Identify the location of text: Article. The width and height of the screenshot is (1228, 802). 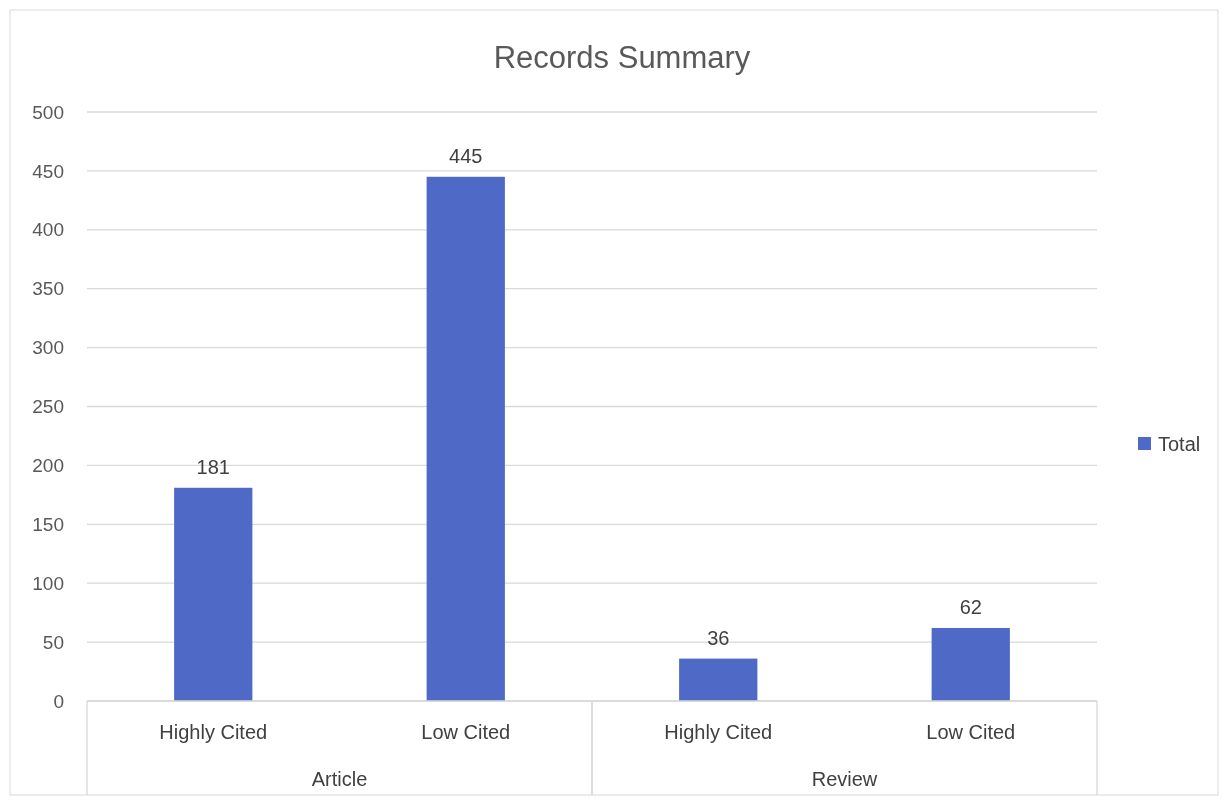
(339, 779).